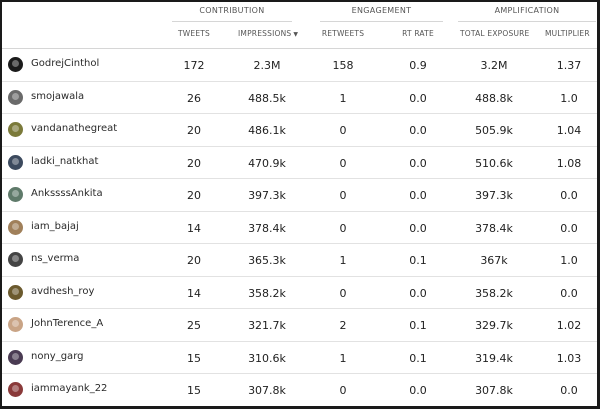 The height and width of the screenshot is (409, 600). Describe the element at coordinates (494, 163) in the screenshot. I see `total-exposure-value: 510.6k` at that location.